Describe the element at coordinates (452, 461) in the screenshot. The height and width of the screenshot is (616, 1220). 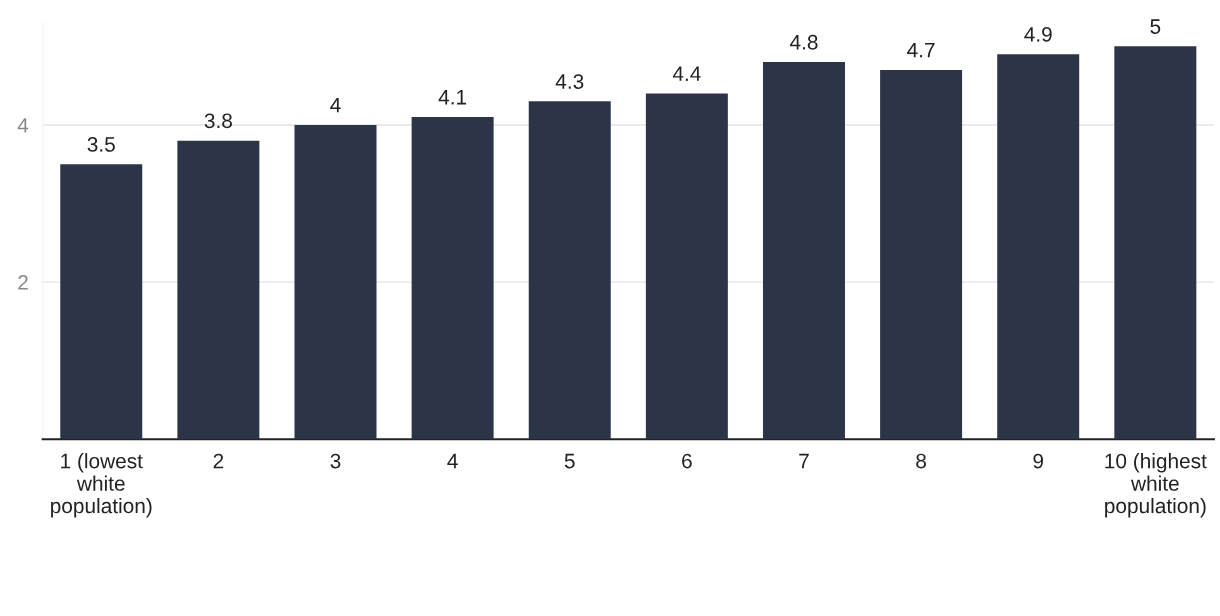
I see `x-tick-label: 4` at that location.